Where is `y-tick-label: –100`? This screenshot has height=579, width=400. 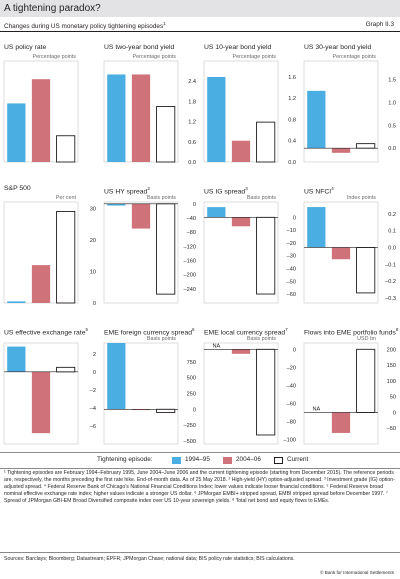
y-tick-label: –100 is located at coordinates (290, 440).